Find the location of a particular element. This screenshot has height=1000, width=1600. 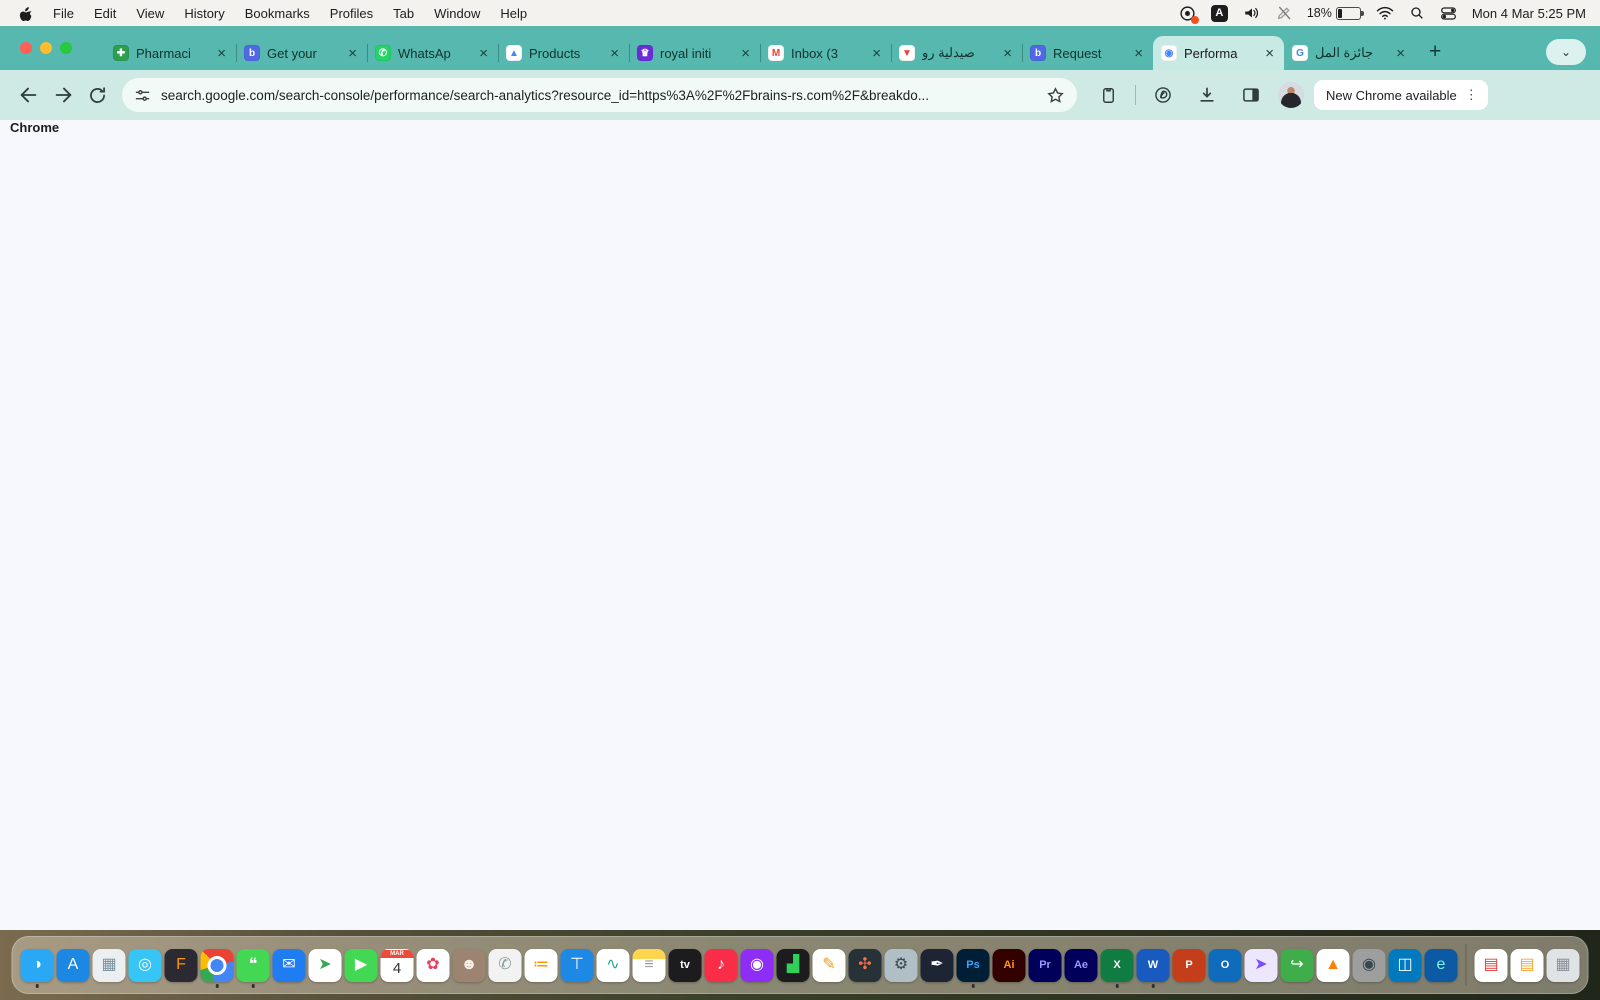

dock-app-store: A is located at coordinates (73, 965).